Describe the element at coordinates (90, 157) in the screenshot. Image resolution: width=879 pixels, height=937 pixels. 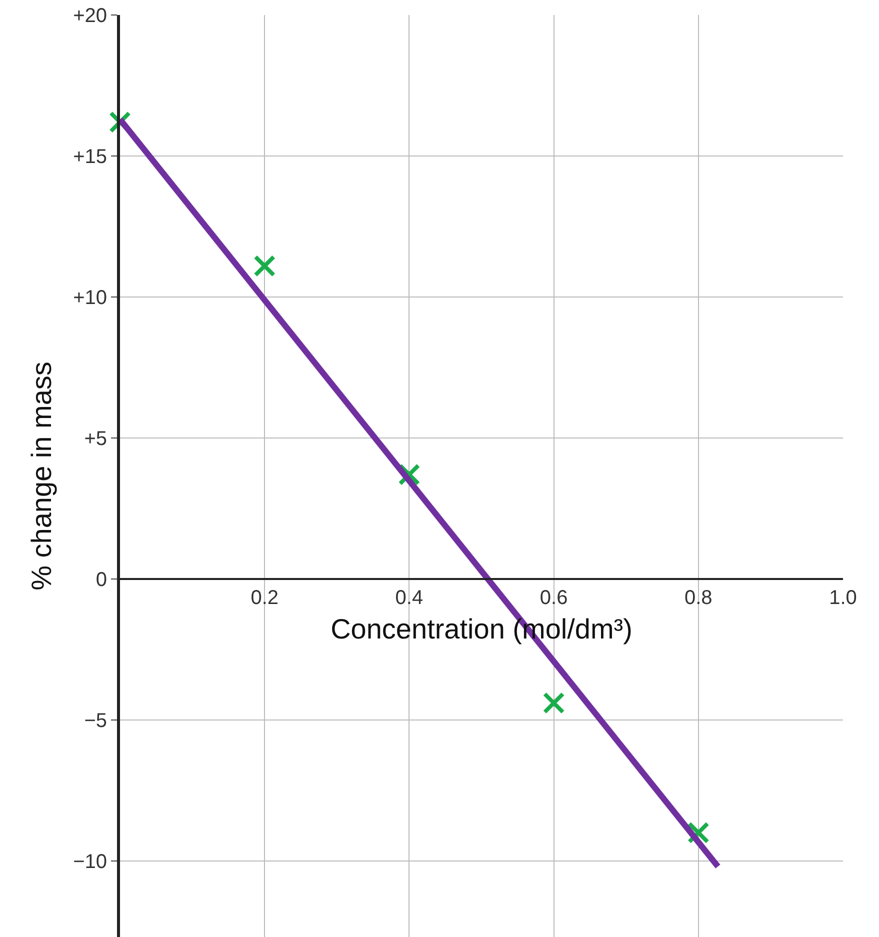
I see `y-tick-label: +15` at that location.